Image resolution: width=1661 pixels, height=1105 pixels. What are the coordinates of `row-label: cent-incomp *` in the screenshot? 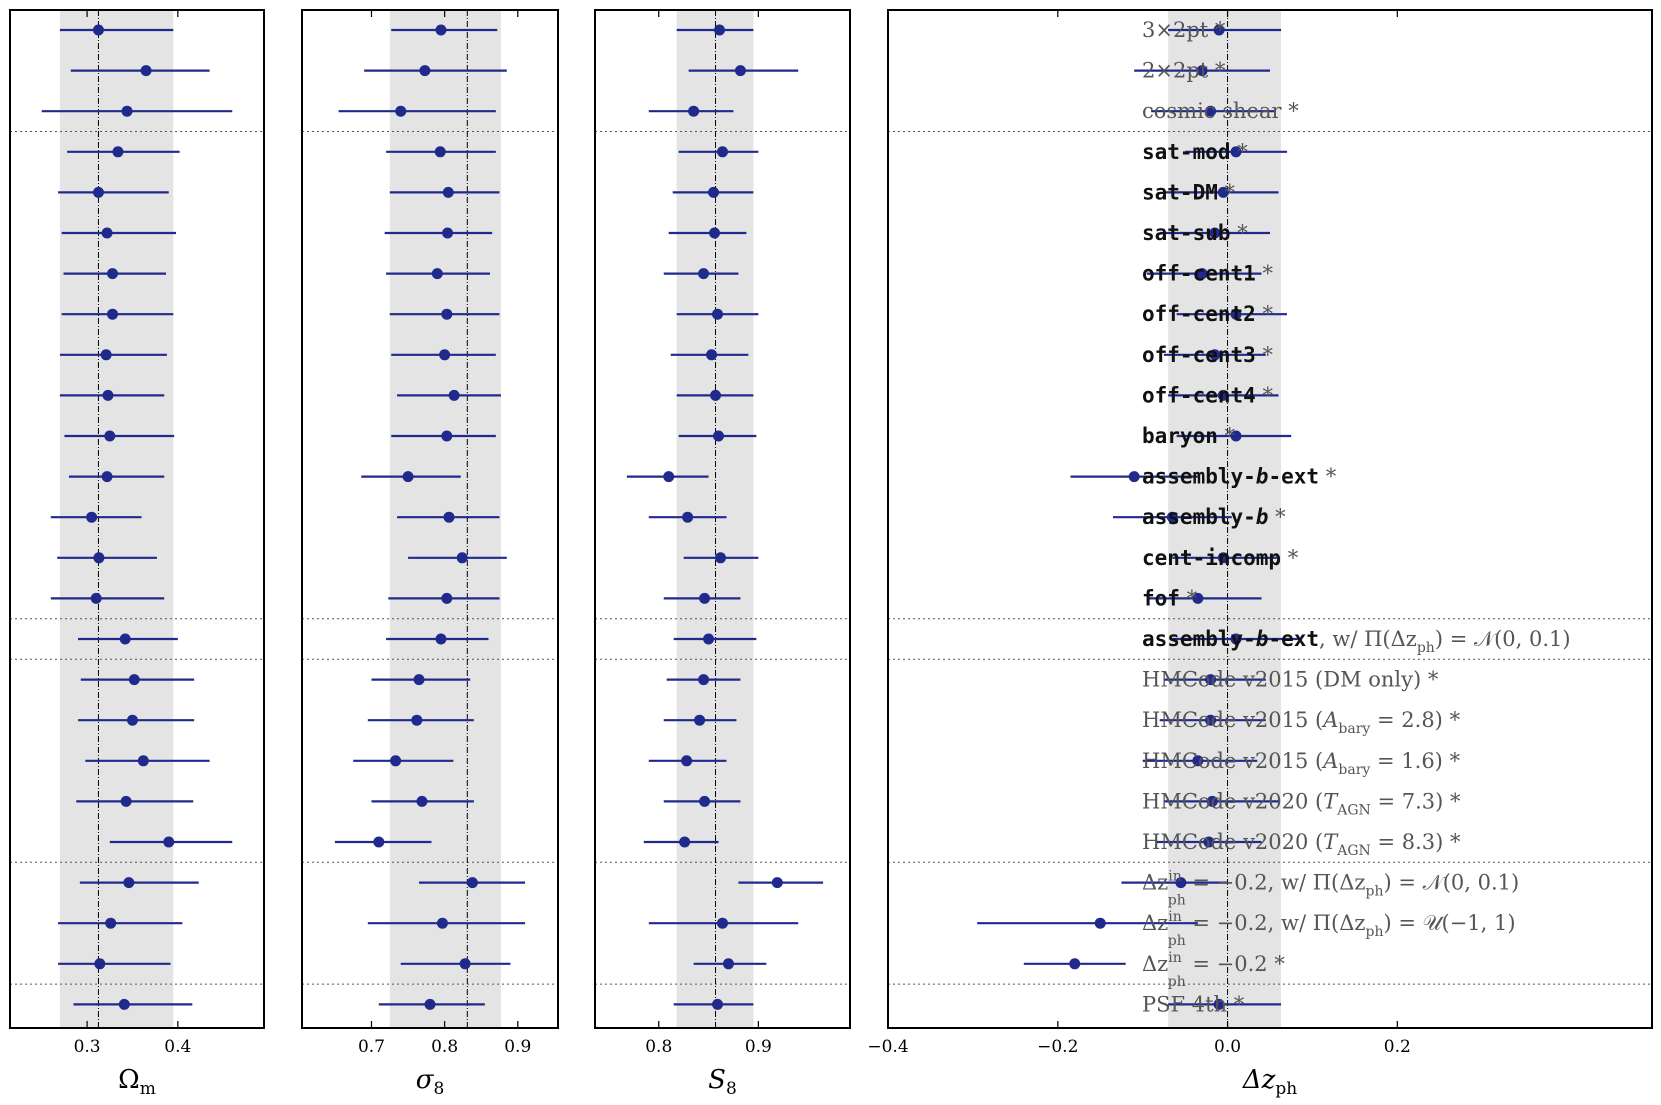 It's located at (1220, 558).